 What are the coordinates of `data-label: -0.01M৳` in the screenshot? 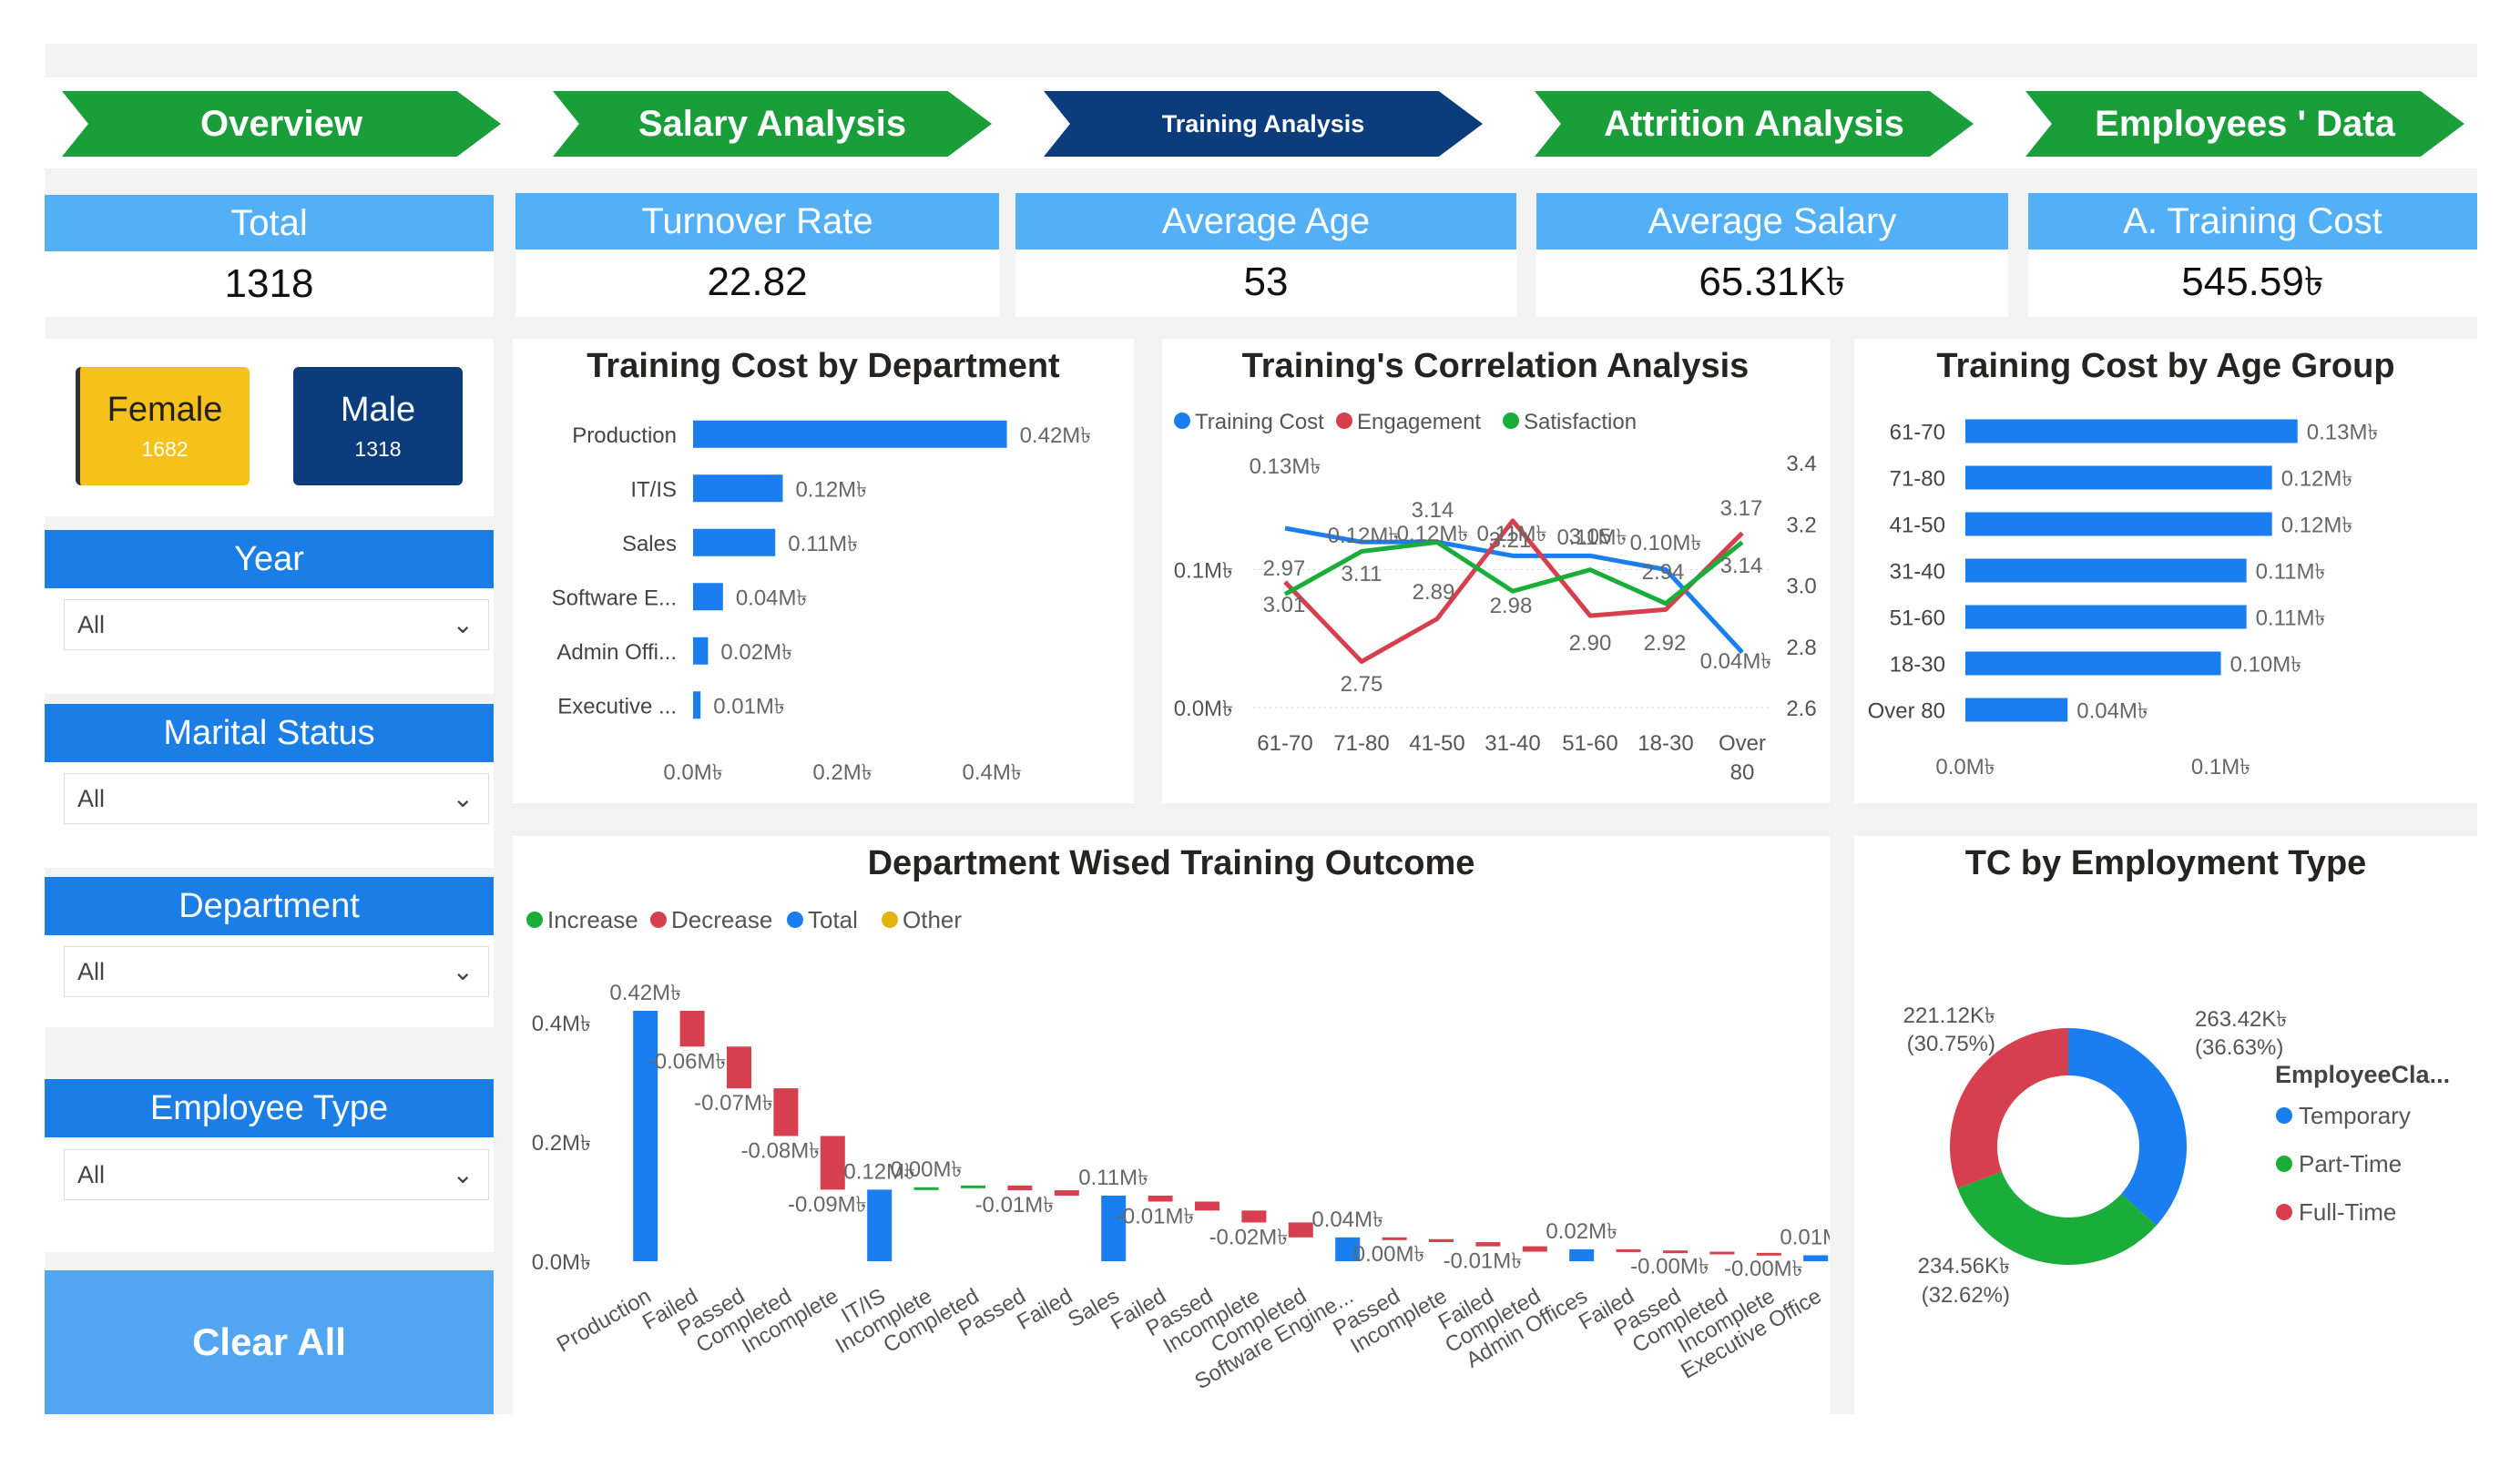 It's located at (1484, 1262).